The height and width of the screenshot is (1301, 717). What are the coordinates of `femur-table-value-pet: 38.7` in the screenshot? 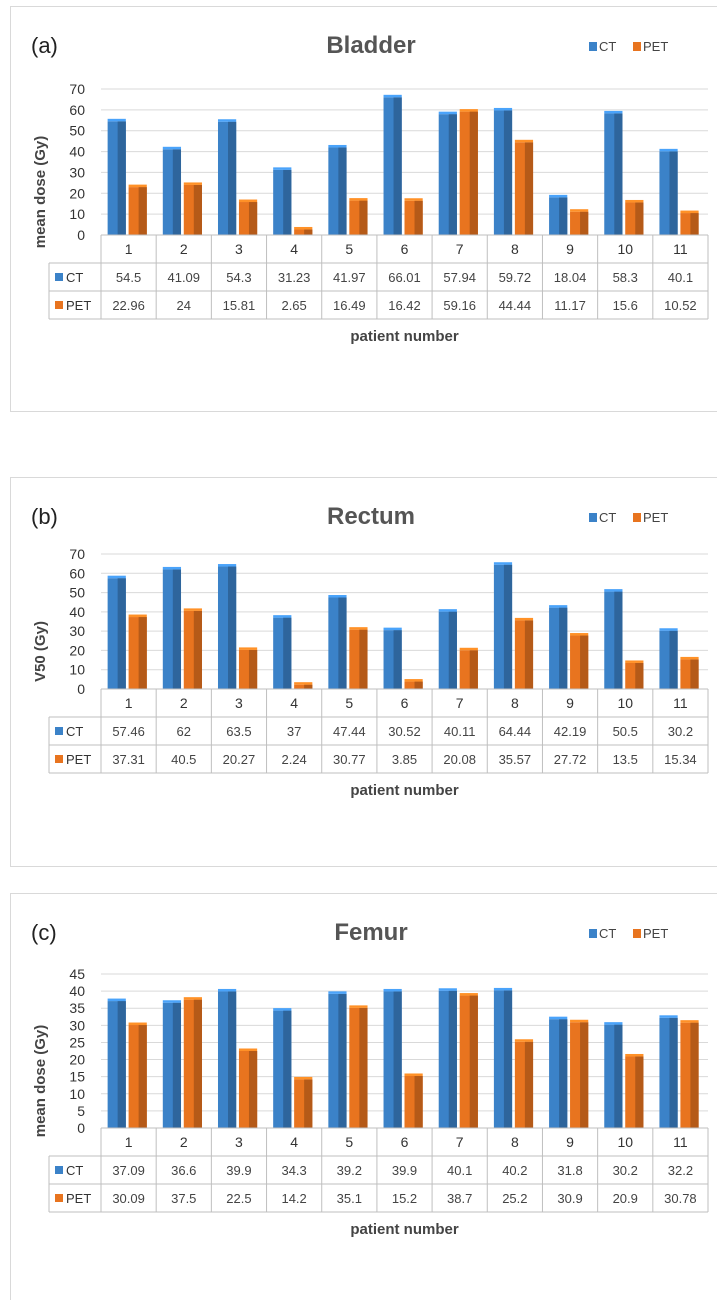 It's located at (459, 1198).